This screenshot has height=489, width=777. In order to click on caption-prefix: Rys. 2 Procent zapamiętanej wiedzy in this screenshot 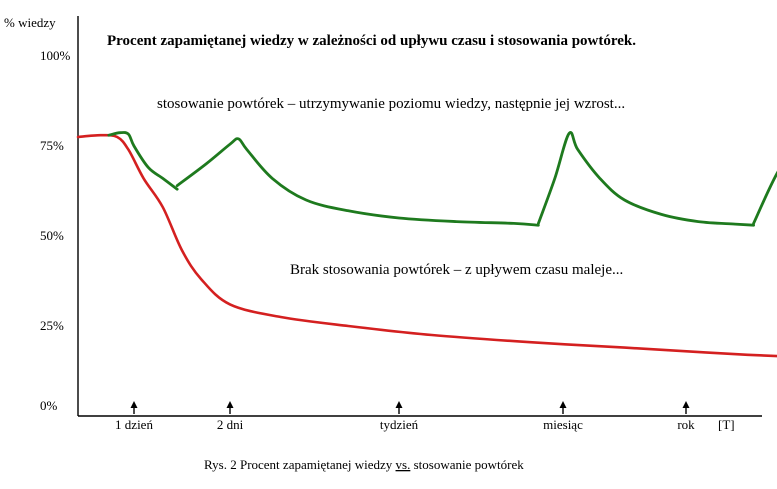, I will do `click(298, 464)`.